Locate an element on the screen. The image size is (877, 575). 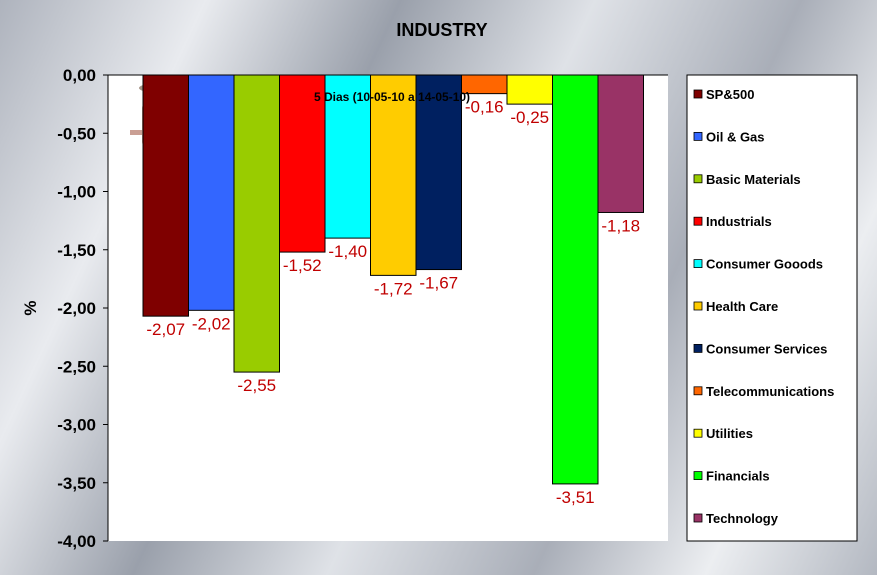
y-tick-label: -0,50 is located at coordinates (76, 133).